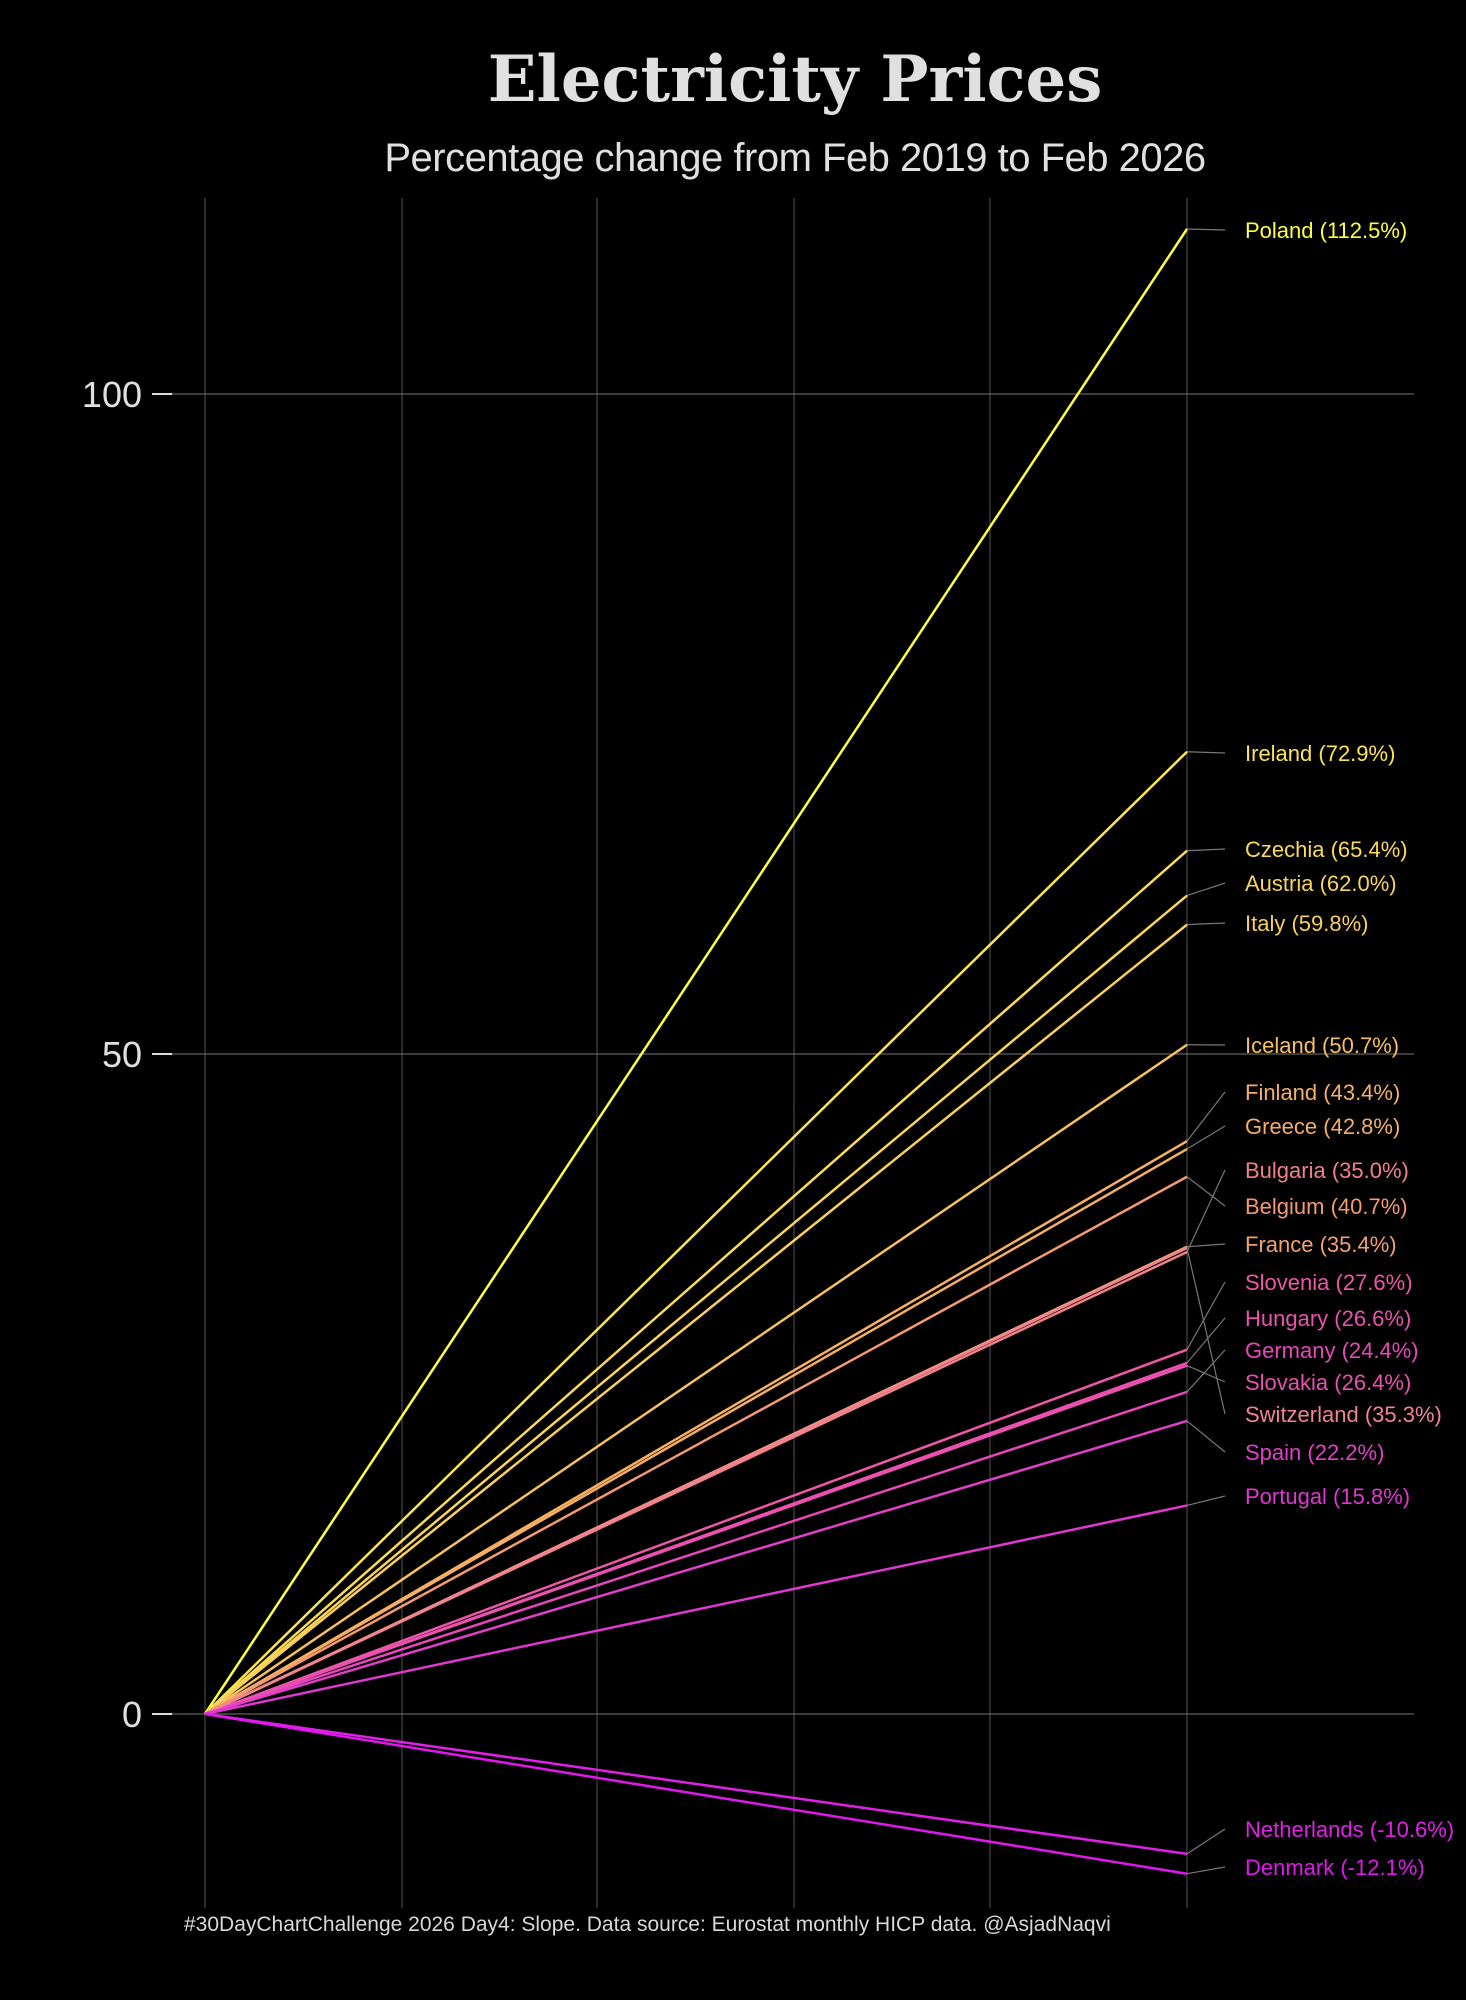 The height and width of the screenshot is (2000, 1466). Describe the element at coordinates (122, 1054) in the screenshot. I see `y-tick-label: 50` at that location.